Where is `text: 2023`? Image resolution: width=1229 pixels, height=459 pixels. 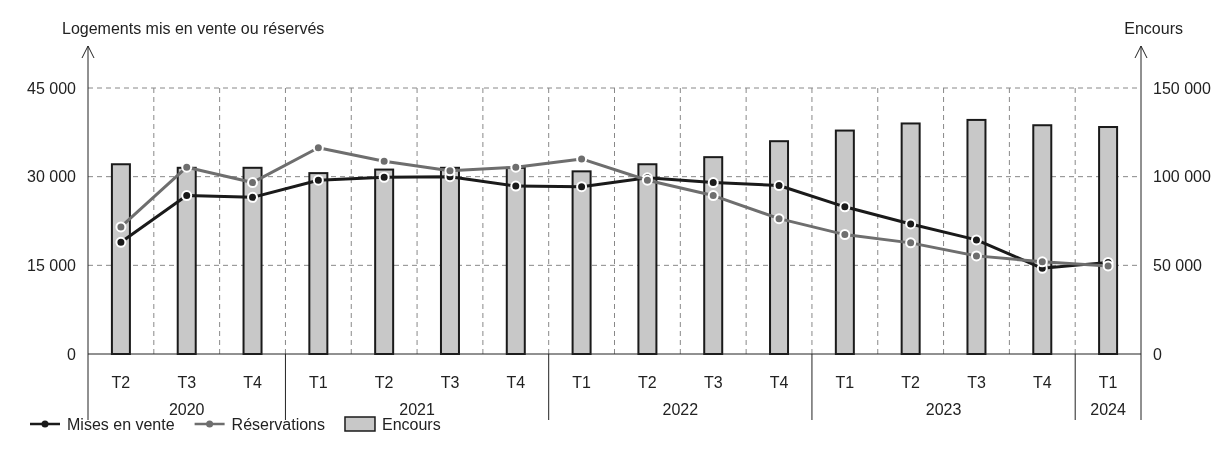
text: 2023 is located at coordinates (943, 409).